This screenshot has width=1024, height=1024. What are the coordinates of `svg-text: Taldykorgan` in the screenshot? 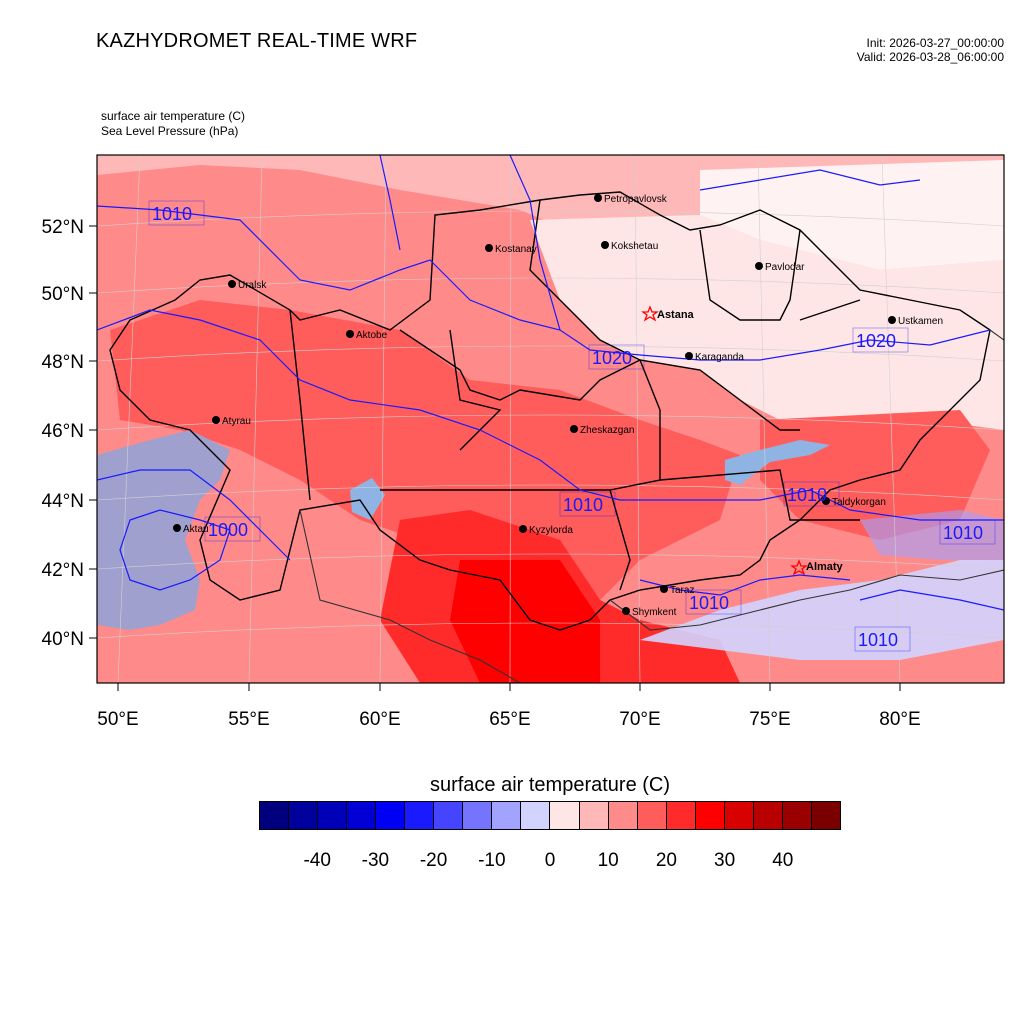 It's located at (859, 502).